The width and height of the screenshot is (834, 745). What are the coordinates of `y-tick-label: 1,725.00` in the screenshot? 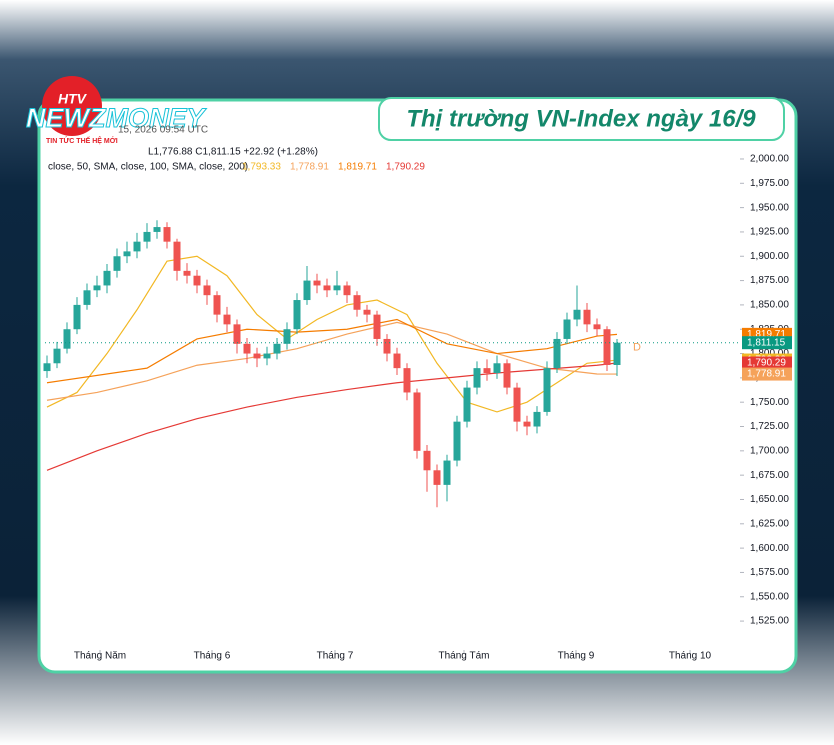 It's located at (769, 426).